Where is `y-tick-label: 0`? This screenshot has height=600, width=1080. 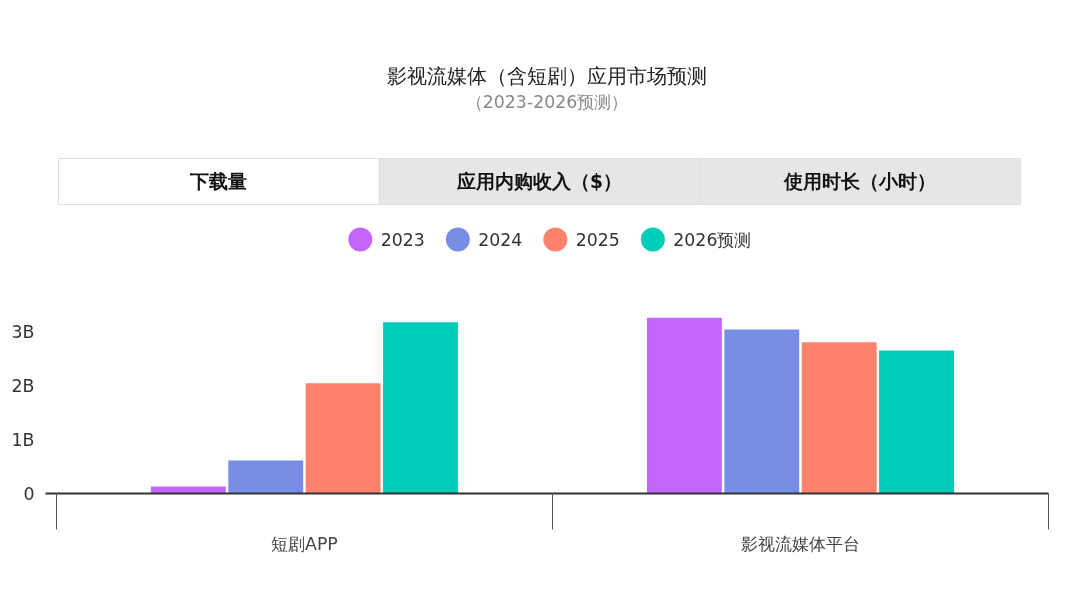 y-tick-label: 0 is located at coordinates (29, 493).